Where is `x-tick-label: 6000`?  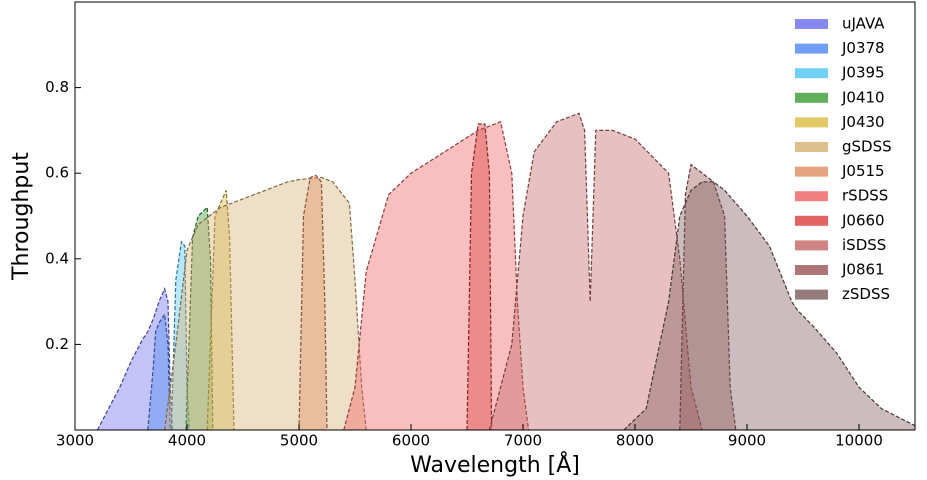 x-tick-label: 6000 is located at coordinates (411, 441).